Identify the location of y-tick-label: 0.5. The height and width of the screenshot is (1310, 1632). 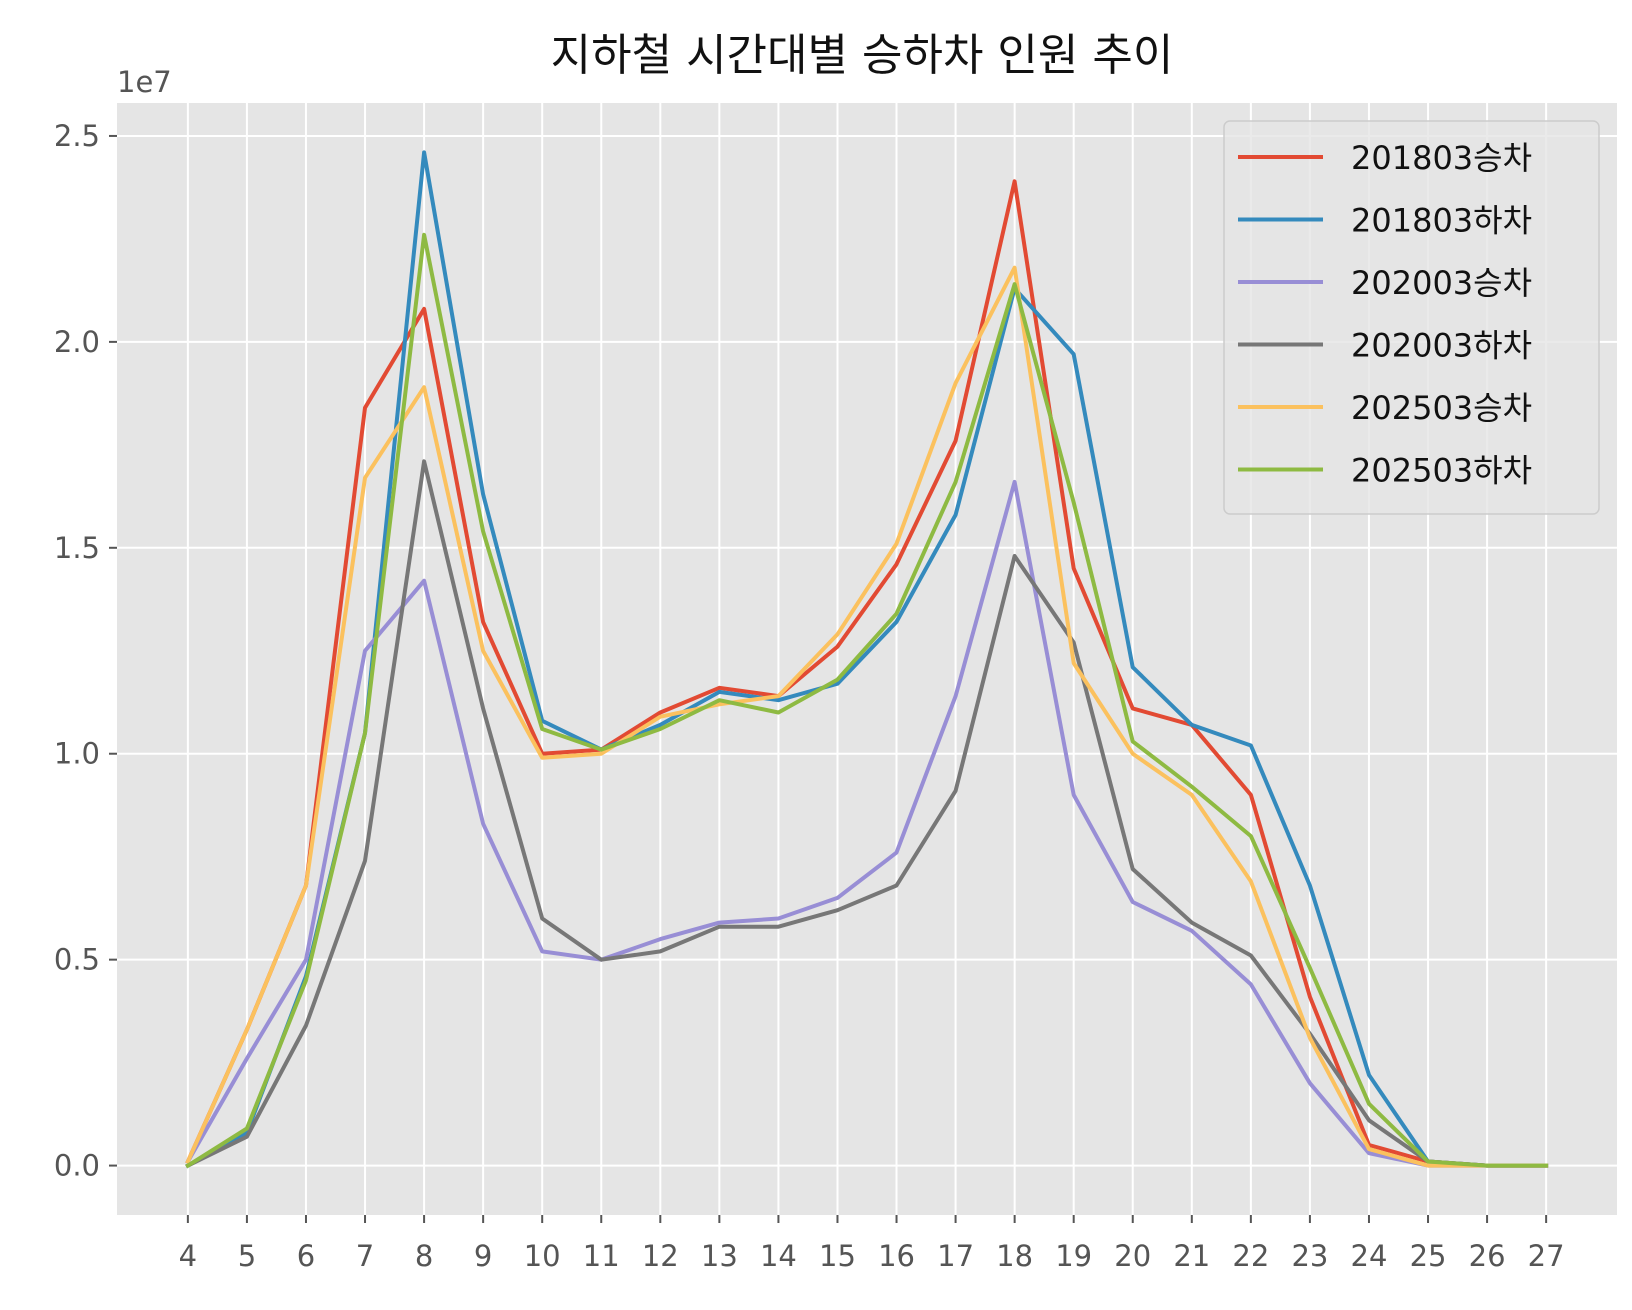
(77, 960).